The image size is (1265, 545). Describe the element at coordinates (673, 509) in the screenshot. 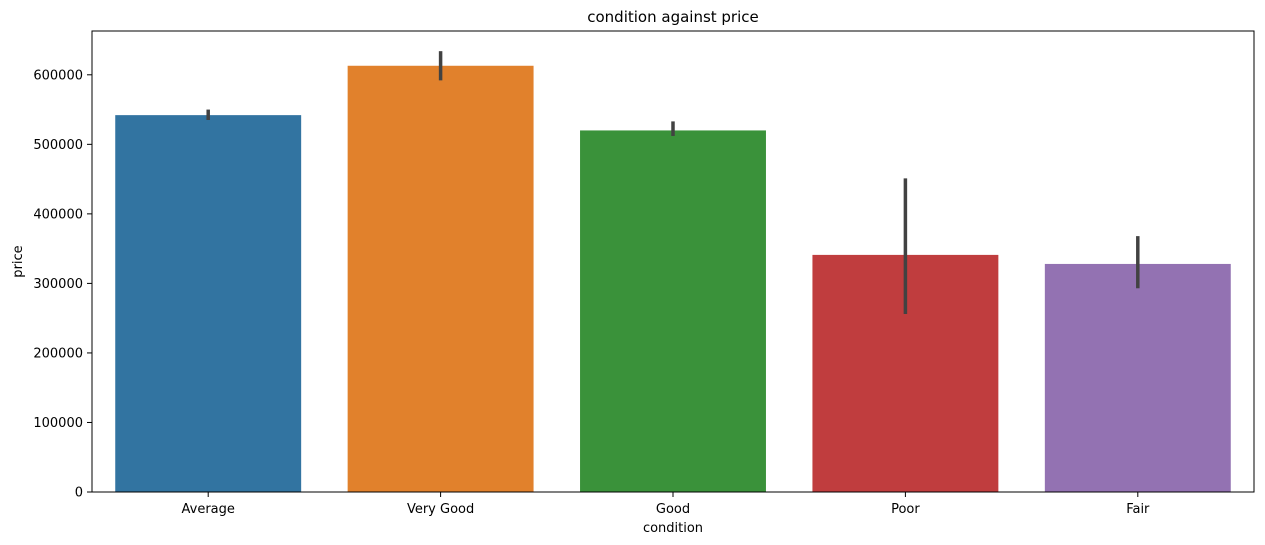

I see `x-tick-label: Good` at that location.